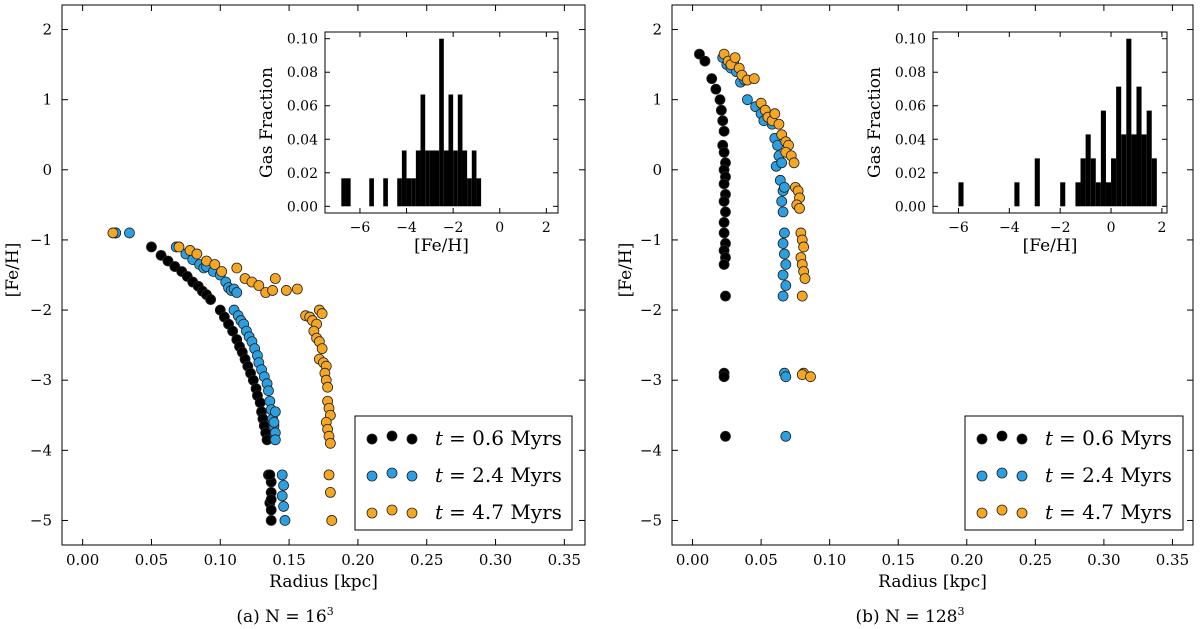 This screenshot has height=629, width=1200. Describe the element at coordinates (151, 560) in the screenshot. I see `x-tick-label: 0.05` at that location.